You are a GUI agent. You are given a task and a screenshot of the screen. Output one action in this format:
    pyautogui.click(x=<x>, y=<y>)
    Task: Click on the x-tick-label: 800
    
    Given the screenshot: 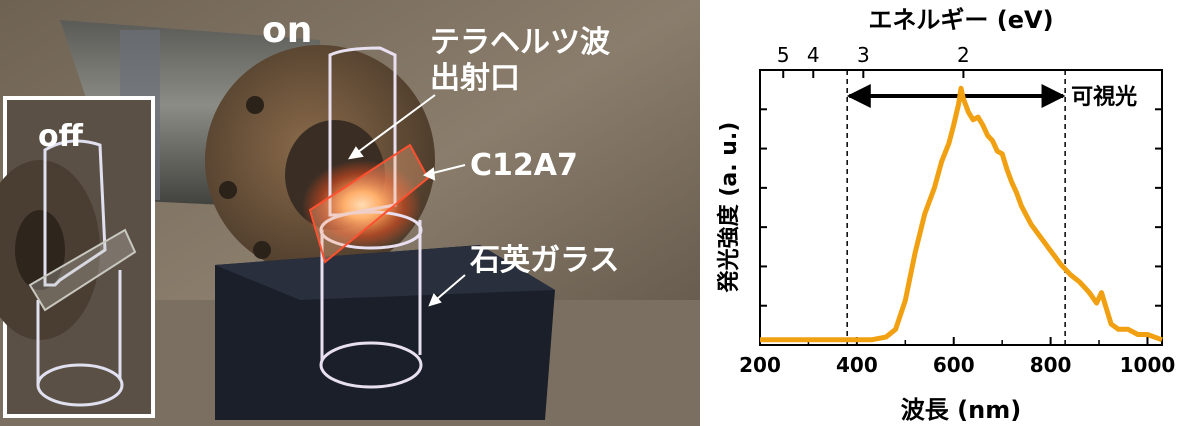 What is the action you would take?
    pyautogui.click(x=1051, y=365)
    